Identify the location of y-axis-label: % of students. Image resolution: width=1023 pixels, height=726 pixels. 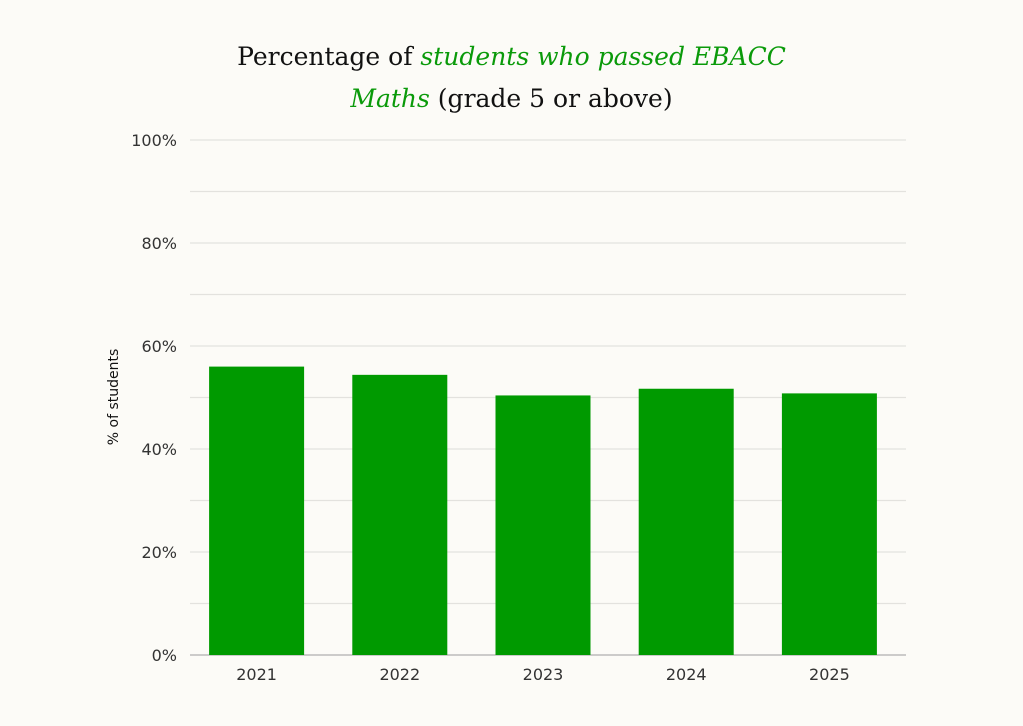
(114, 397).